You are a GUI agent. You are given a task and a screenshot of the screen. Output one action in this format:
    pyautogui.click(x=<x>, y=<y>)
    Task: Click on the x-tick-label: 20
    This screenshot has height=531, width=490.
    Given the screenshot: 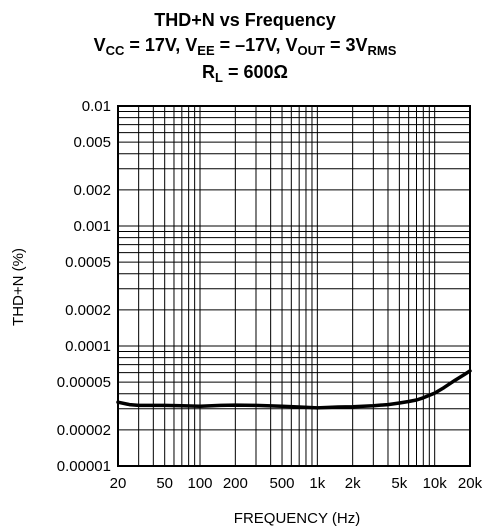 What is the action you would take?
    pyautogui.click(x=118, y=483)
    